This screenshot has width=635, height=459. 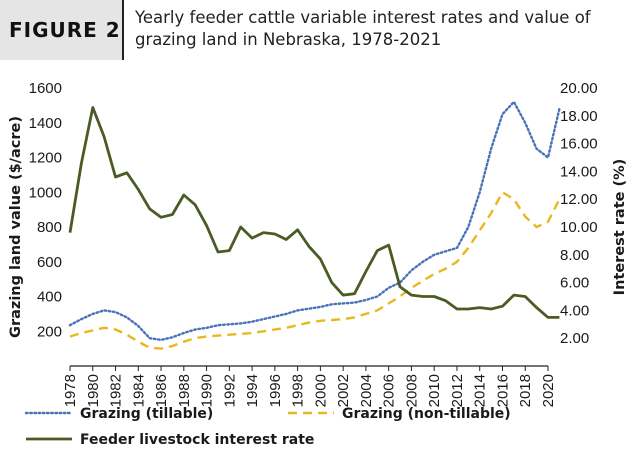 I want to click on x-tick-label: 1998, so click(x=298, y=390).